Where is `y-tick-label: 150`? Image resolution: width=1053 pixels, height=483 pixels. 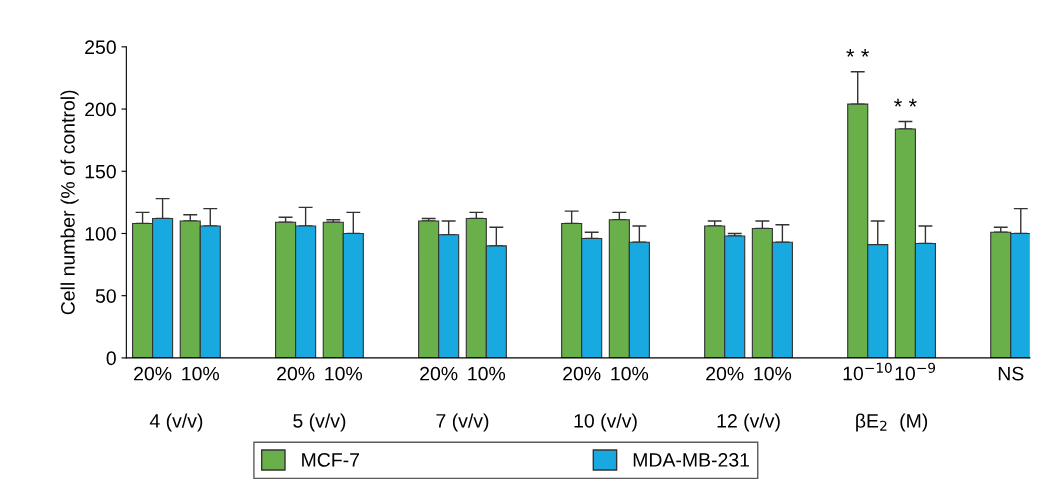
y-tick-label: 150 is located at coordinates (100, 171).